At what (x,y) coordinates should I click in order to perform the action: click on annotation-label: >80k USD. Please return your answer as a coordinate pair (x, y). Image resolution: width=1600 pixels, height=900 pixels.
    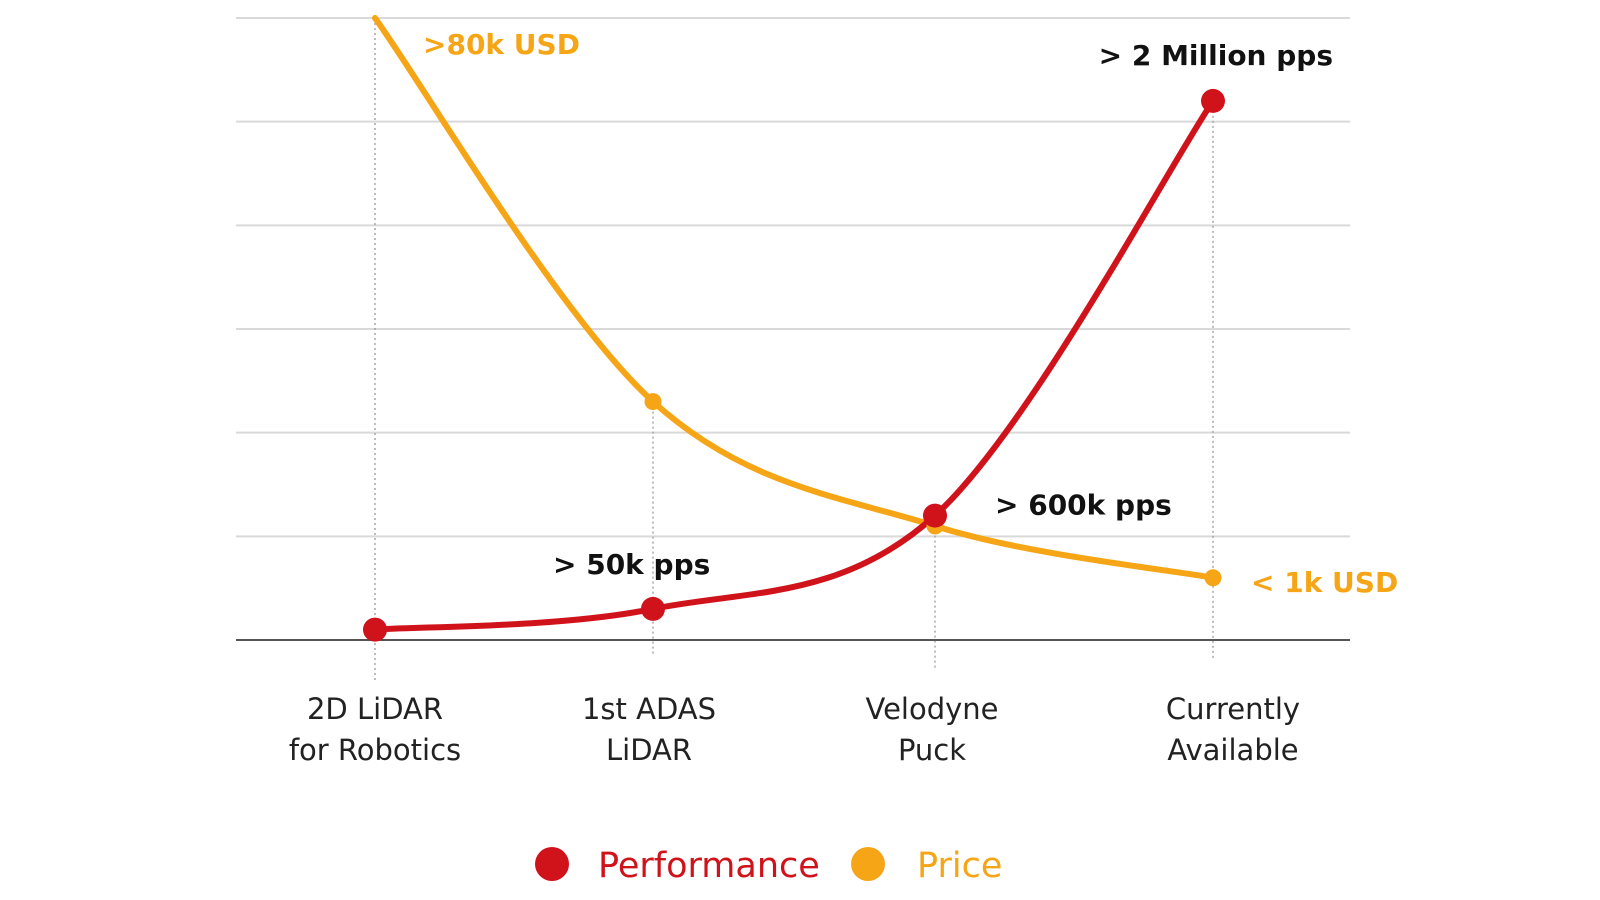
    Looking at the image, I should click on (501, 44).